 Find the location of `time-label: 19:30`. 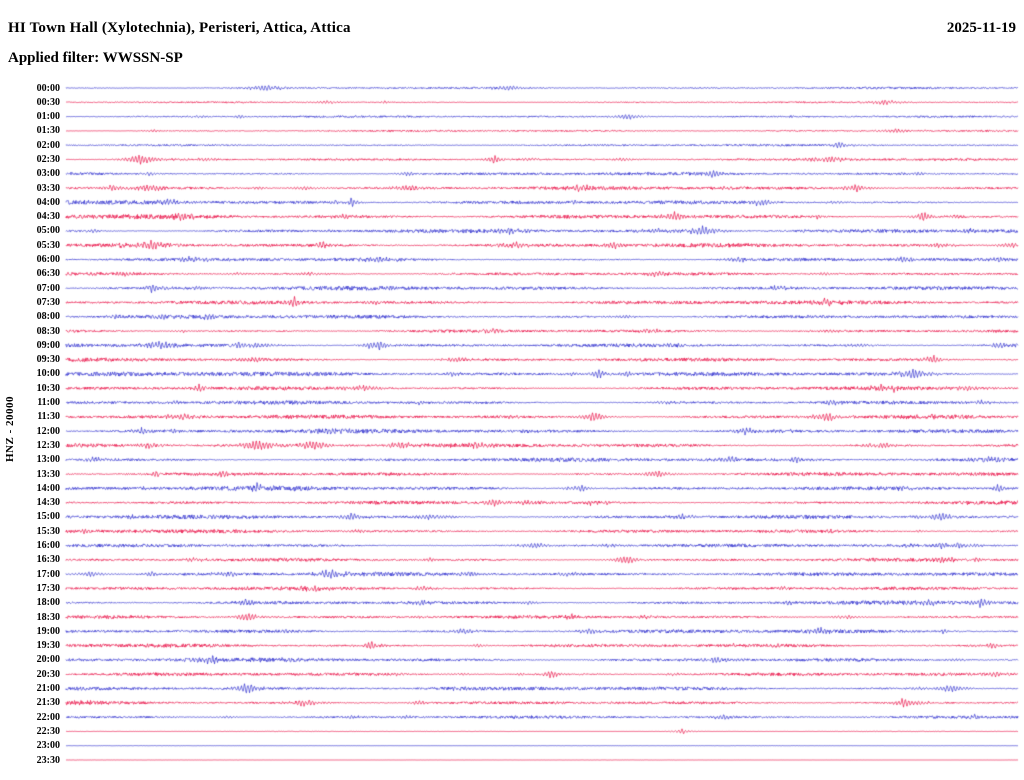

time-label: 19:30 is located at coordinates (48, 646).